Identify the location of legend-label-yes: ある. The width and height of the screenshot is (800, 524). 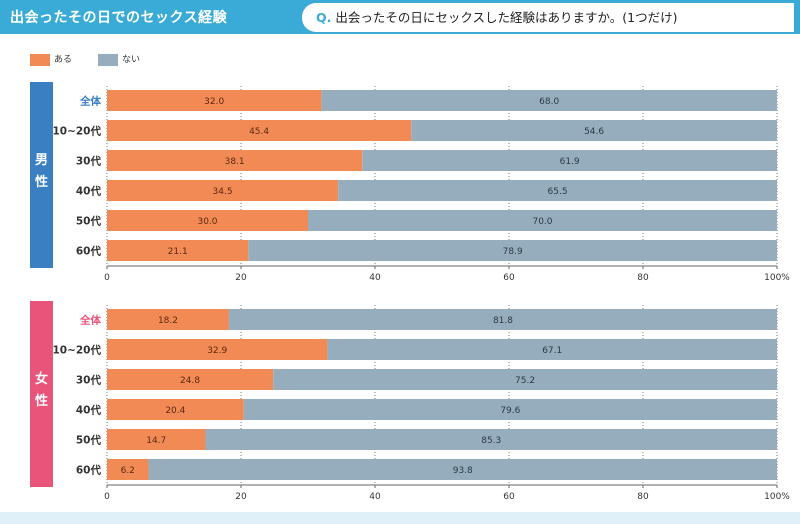
(63, 60).